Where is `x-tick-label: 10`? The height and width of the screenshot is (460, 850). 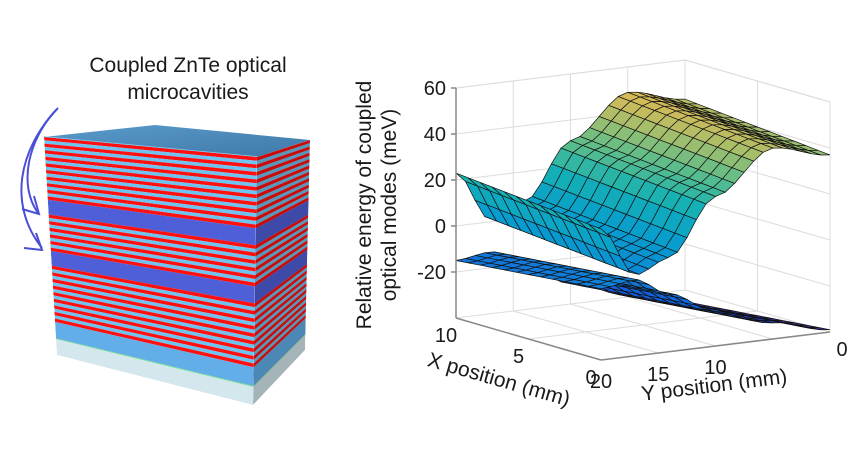 x-tick-label: 10 is located at coordinates (446, 336).